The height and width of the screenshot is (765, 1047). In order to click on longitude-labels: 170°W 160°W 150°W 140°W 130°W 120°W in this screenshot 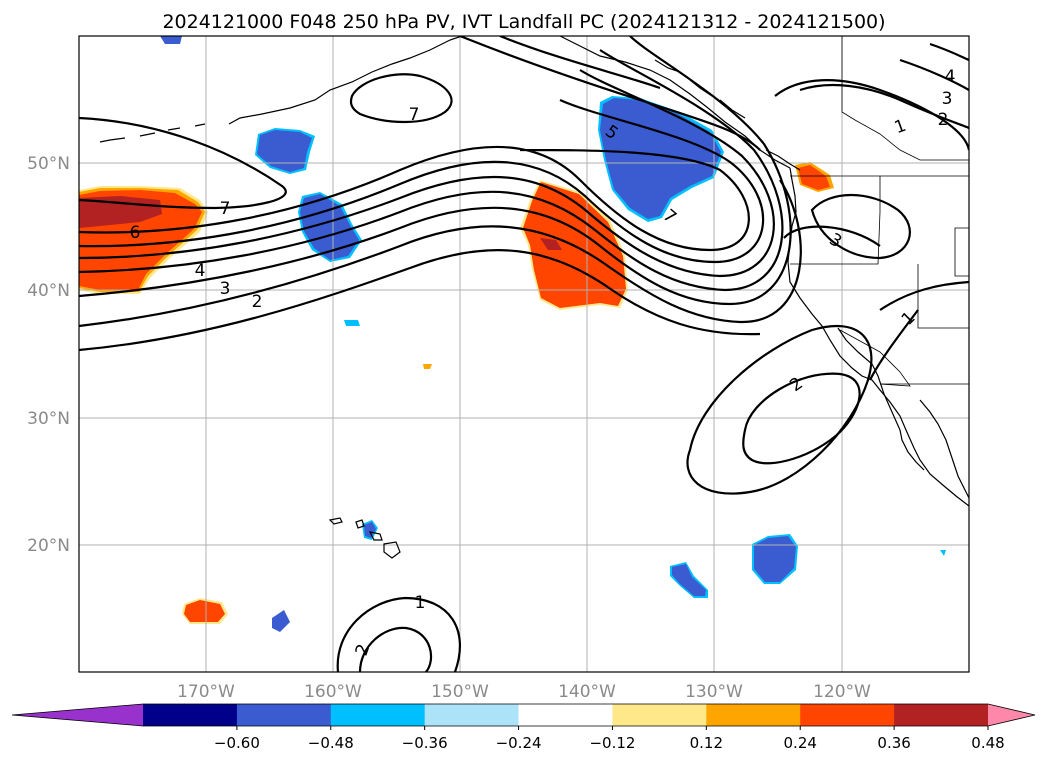, I will do `click(524, 692)`.